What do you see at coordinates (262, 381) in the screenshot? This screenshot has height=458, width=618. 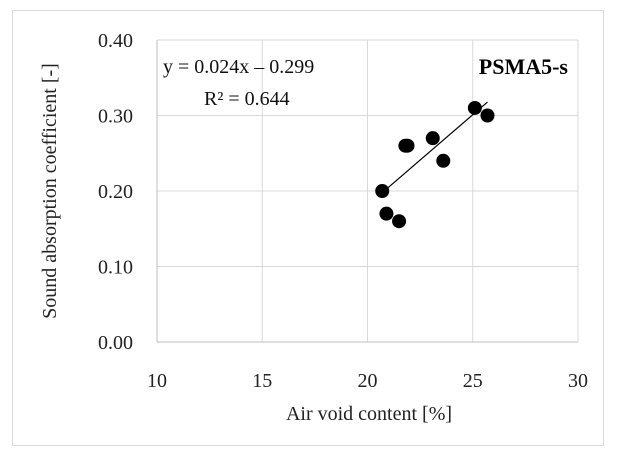 I see `x-tick-label: 15` at bounding box center [262, 381].